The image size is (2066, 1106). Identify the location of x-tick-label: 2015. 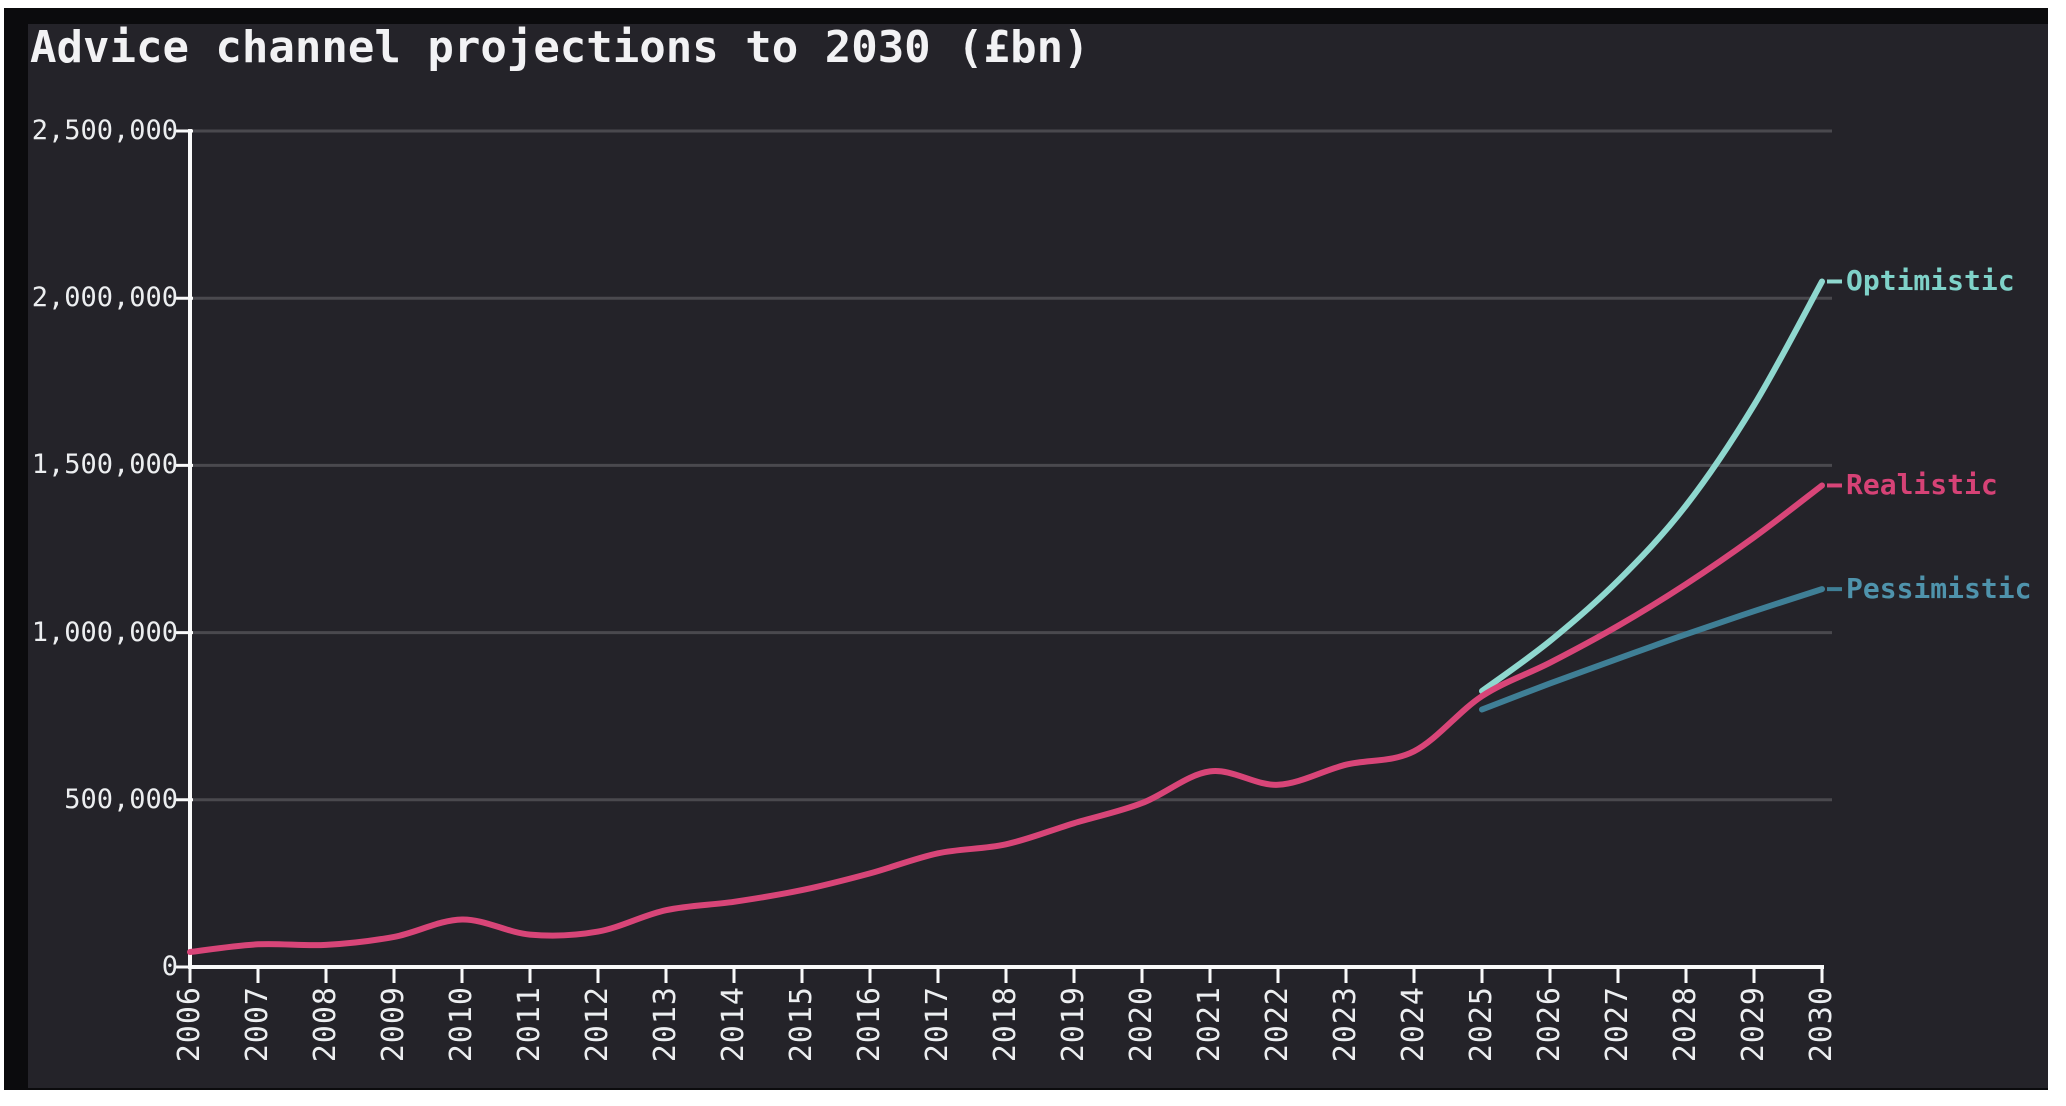
(801, 1024).